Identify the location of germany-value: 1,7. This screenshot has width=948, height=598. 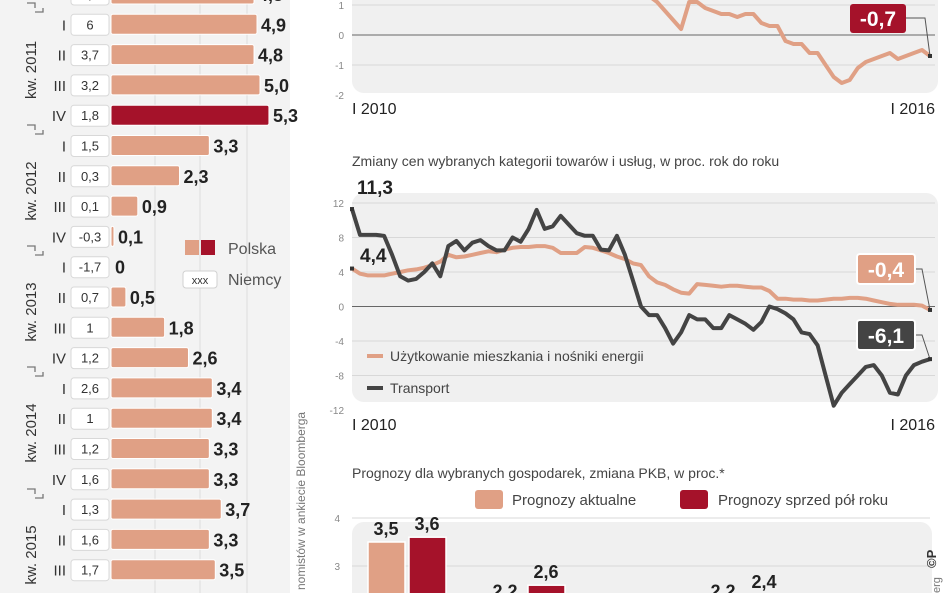
(90, 570).